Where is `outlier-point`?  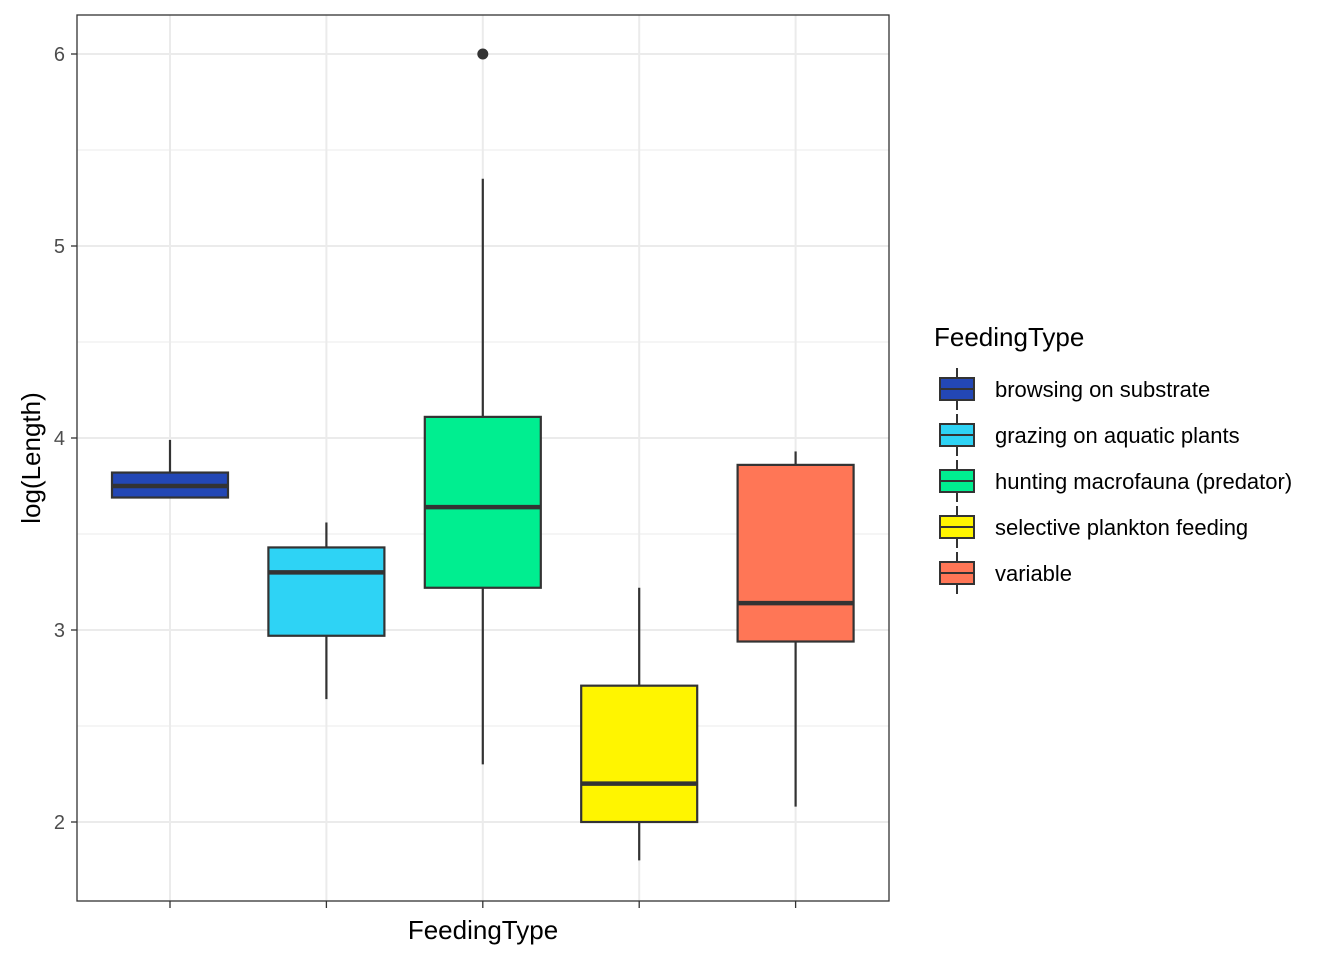 outlier-point is located at coordinates (483, 54).